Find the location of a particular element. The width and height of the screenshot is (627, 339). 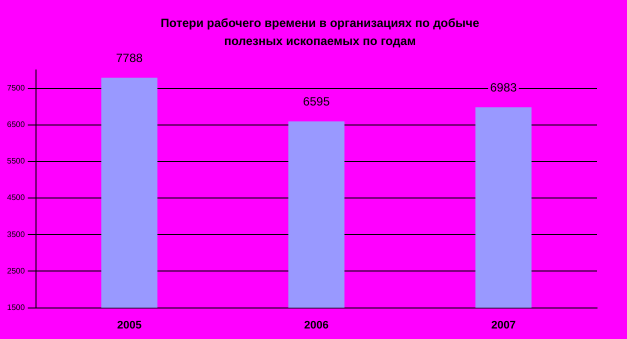

y-tick-label: 6500 is located at coordinates (16, 125).